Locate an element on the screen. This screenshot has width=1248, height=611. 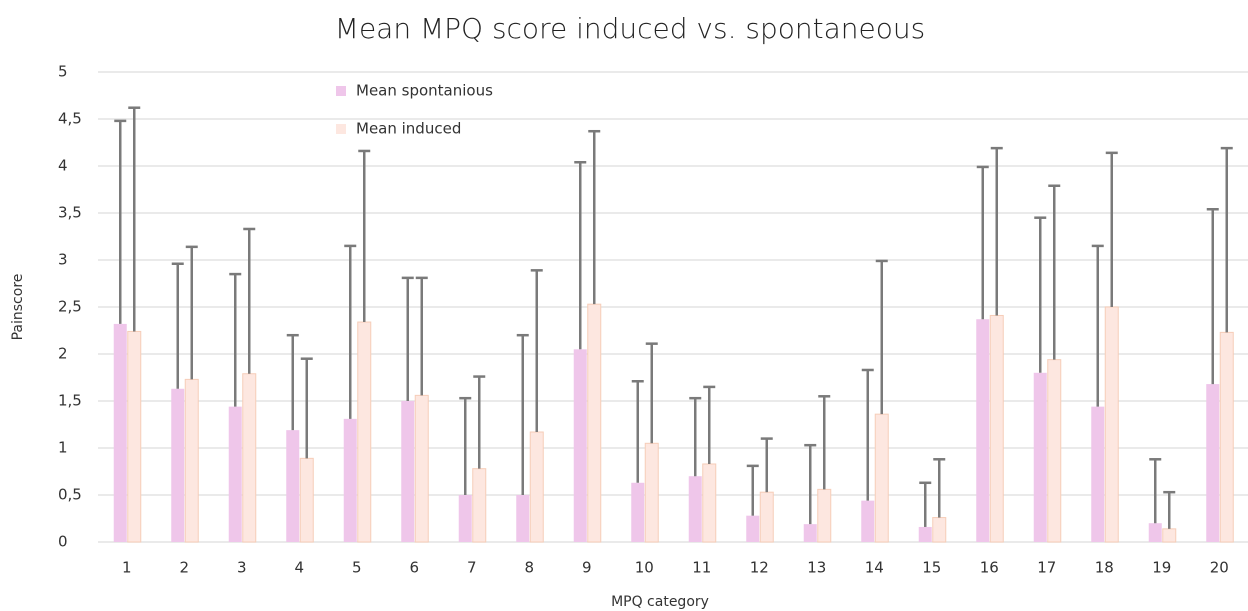
x-tick-label: 19 is located at coordinates (1161, 568).